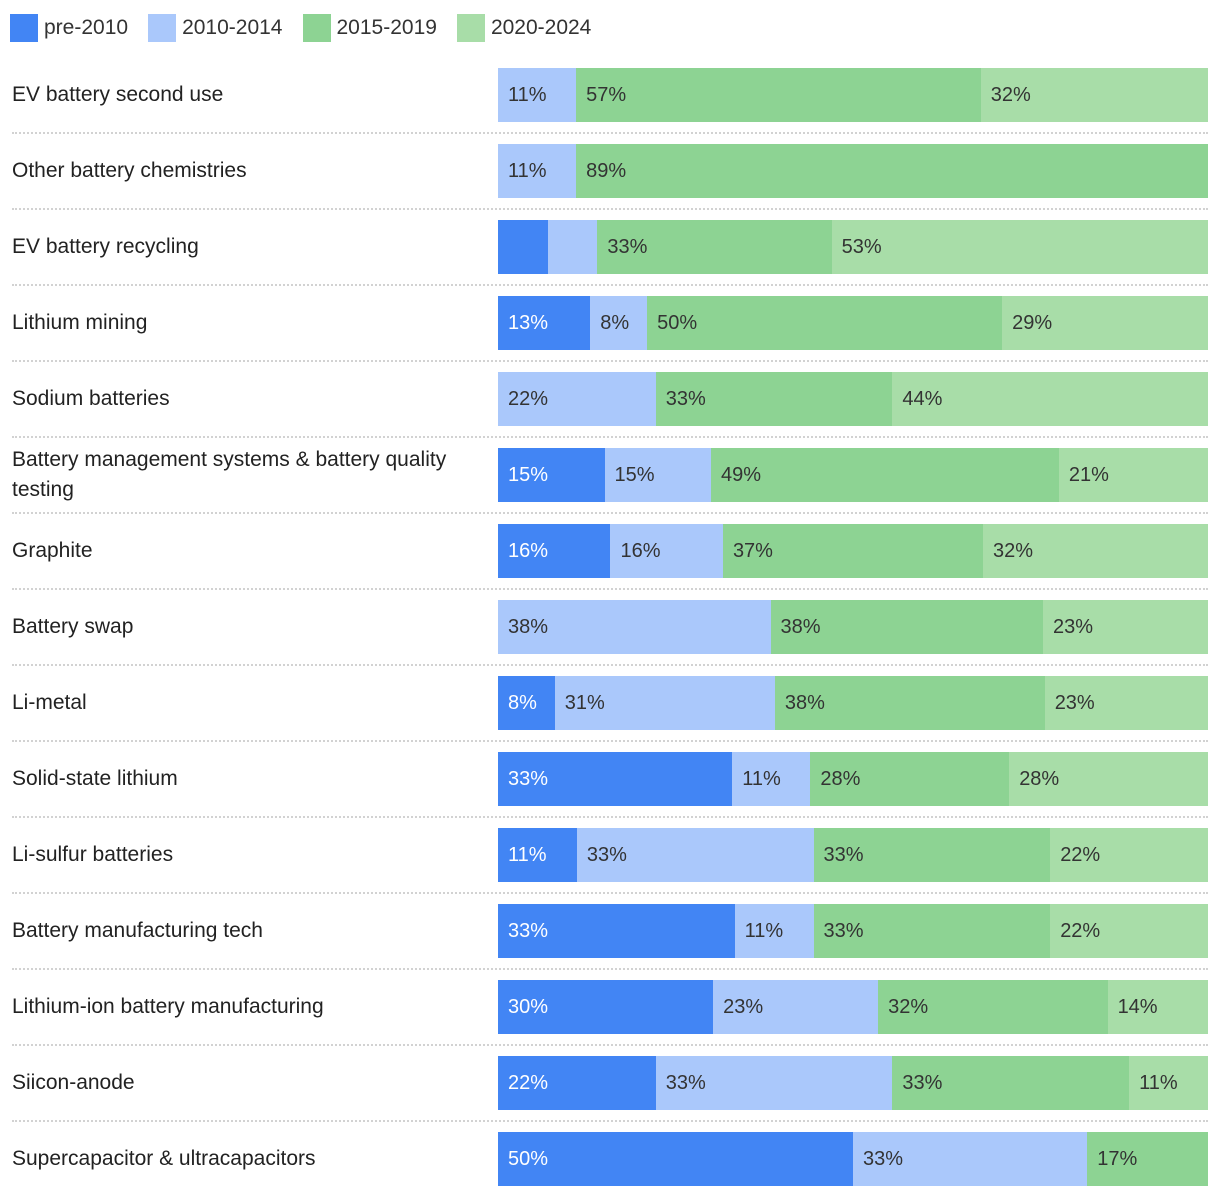  I want to click on data-label: 15%, so click(634, 475).